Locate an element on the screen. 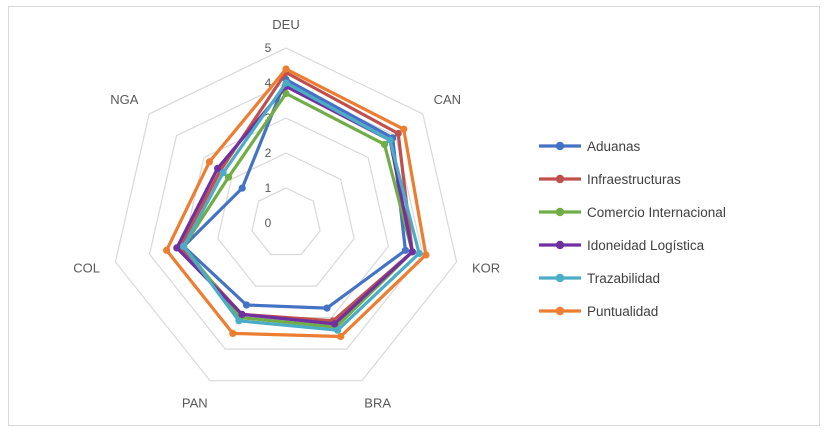 This screenshot has height=433, width=828. tick-label: 1 is located at coordinates (268, 188).